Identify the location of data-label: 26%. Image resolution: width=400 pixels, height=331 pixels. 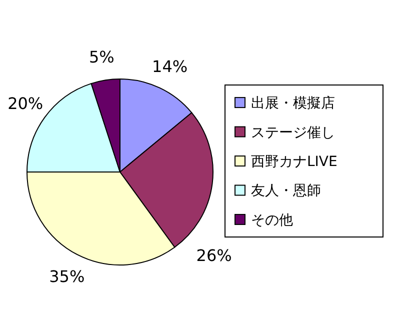
(214, 255).